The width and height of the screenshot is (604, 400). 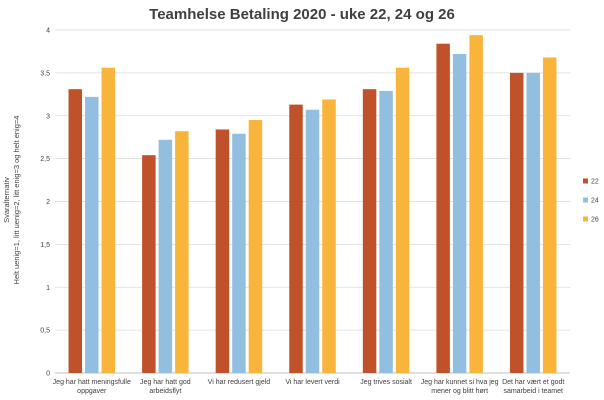 I want to click on x-category-label: arbeidsflyt, so click(x=165, y=391).